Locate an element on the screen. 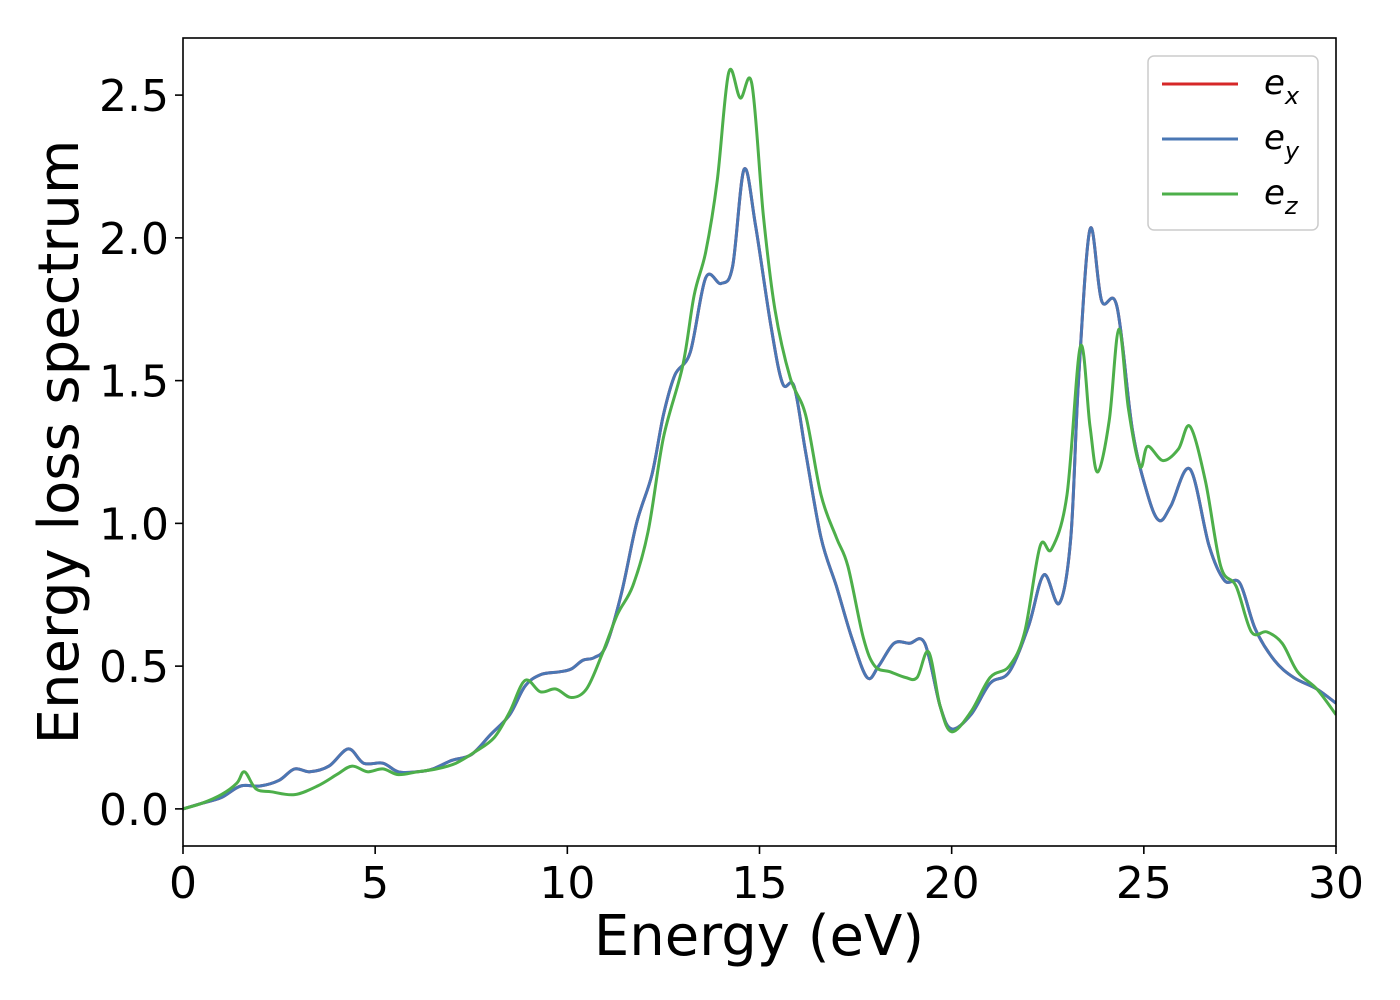 This screenshot has width=1400, height=1000. y-tick-label: 1.5 is located at coordinates (134, 382).